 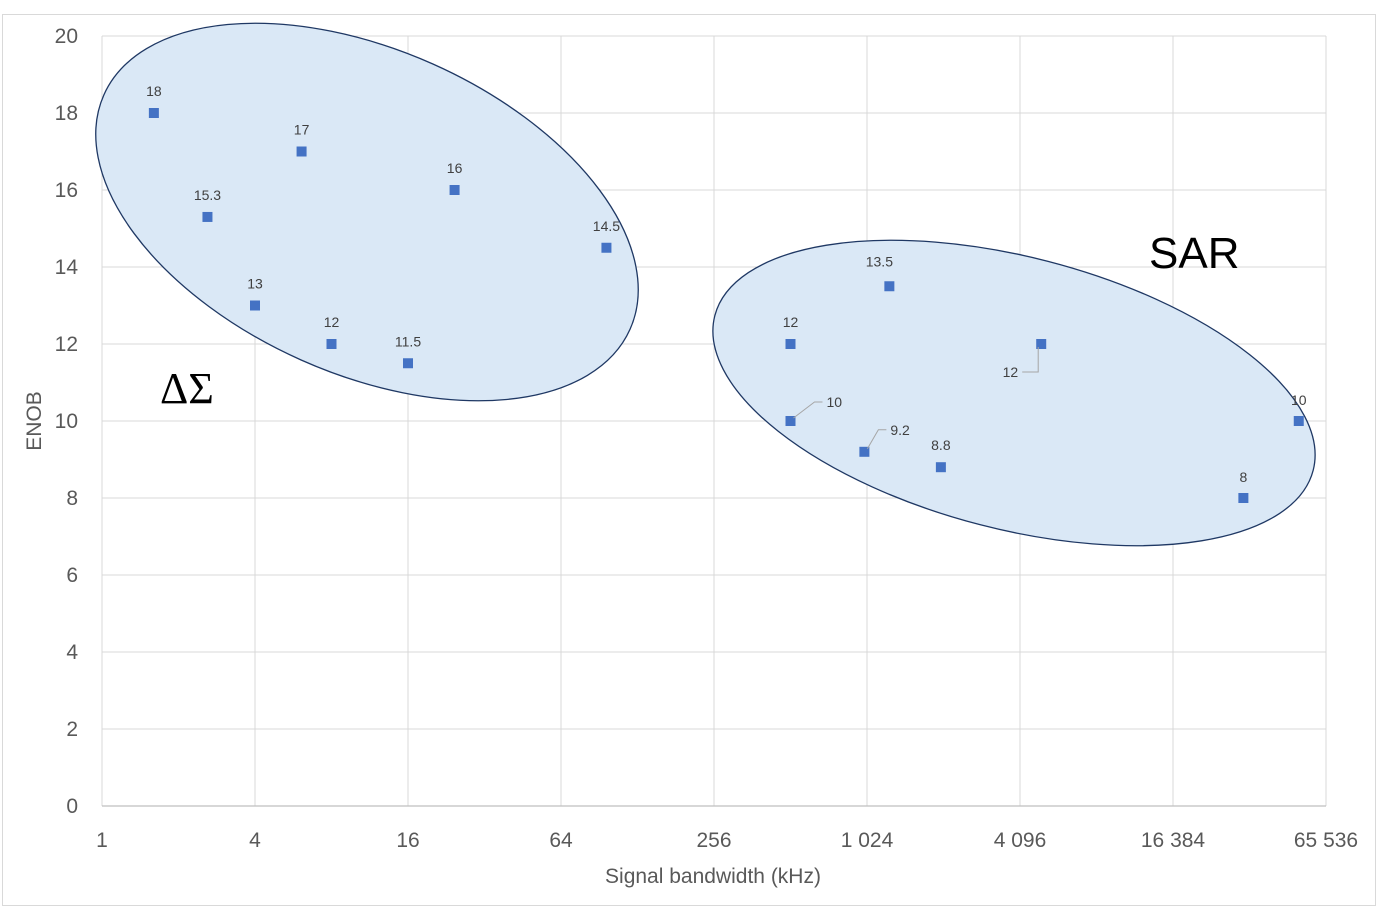 What do you see at coordinates (66, 190) in the screenshot?
I see `y-tick-label: 16` at bounding box center [66, 190].